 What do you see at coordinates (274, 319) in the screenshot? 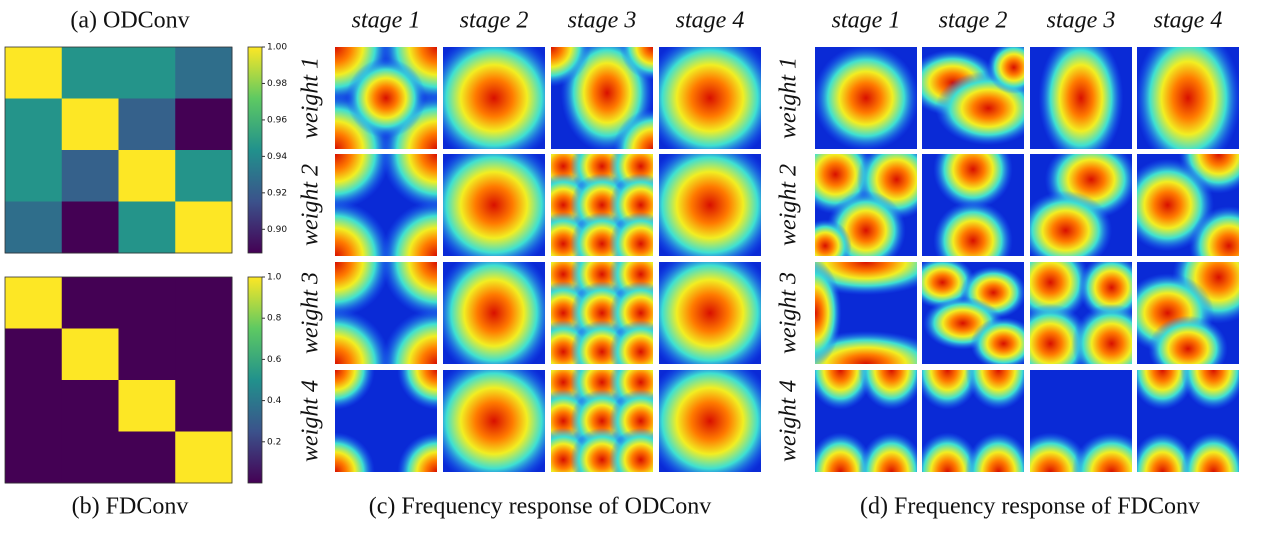
I see `colorbar-tick-label: 0.8` at bounding box center [274, 319].